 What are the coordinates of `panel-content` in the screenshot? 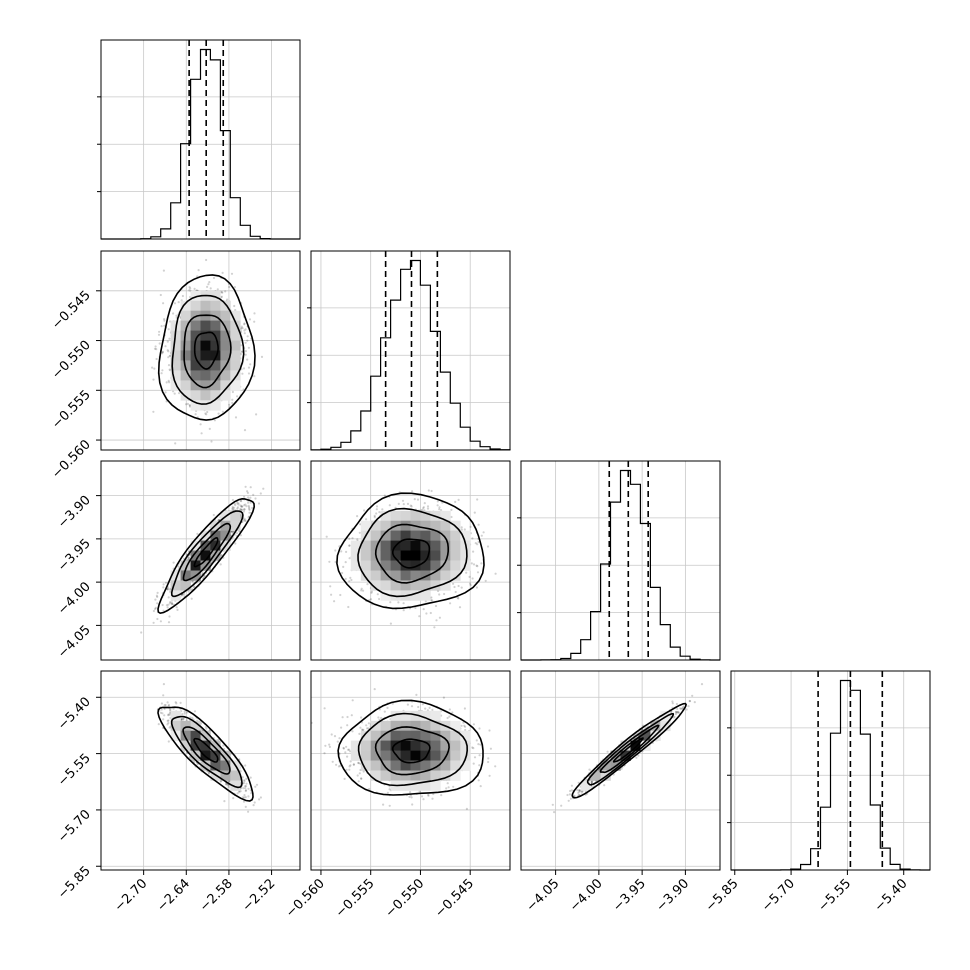 It's located at (200, 560).